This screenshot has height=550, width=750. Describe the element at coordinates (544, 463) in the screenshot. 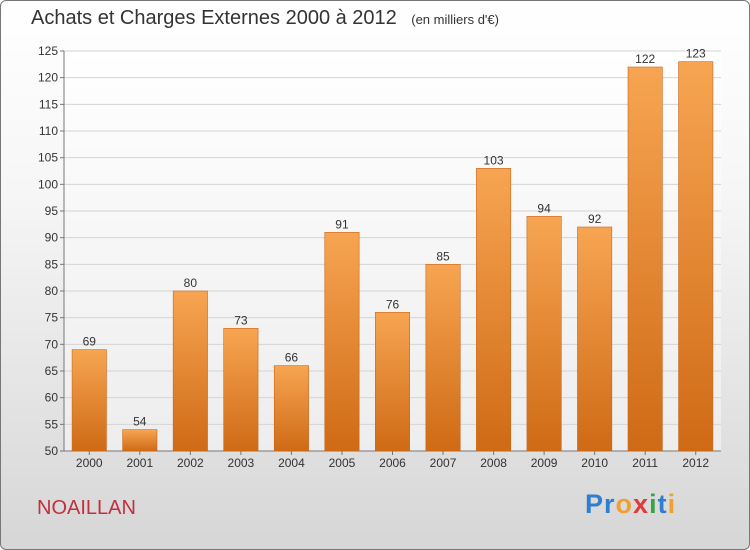

I see `x-tick-label: 2009` at that location.